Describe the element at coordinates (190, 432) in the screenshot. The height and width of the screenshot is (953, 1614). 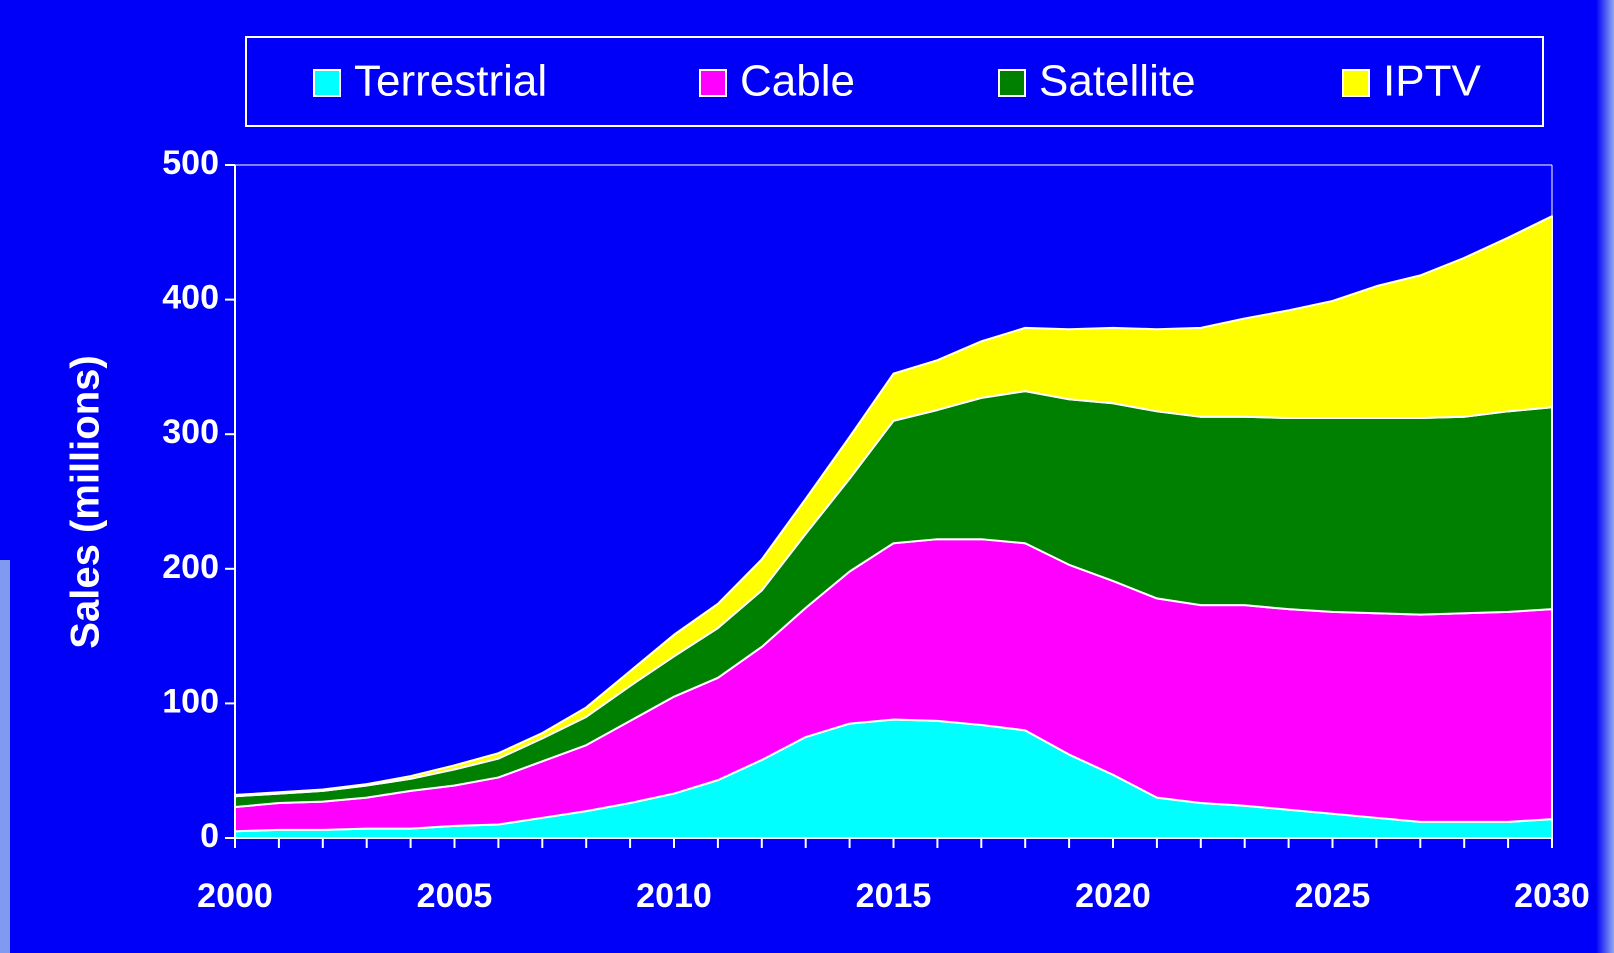
I see `y-tick-label: 300` at that location.